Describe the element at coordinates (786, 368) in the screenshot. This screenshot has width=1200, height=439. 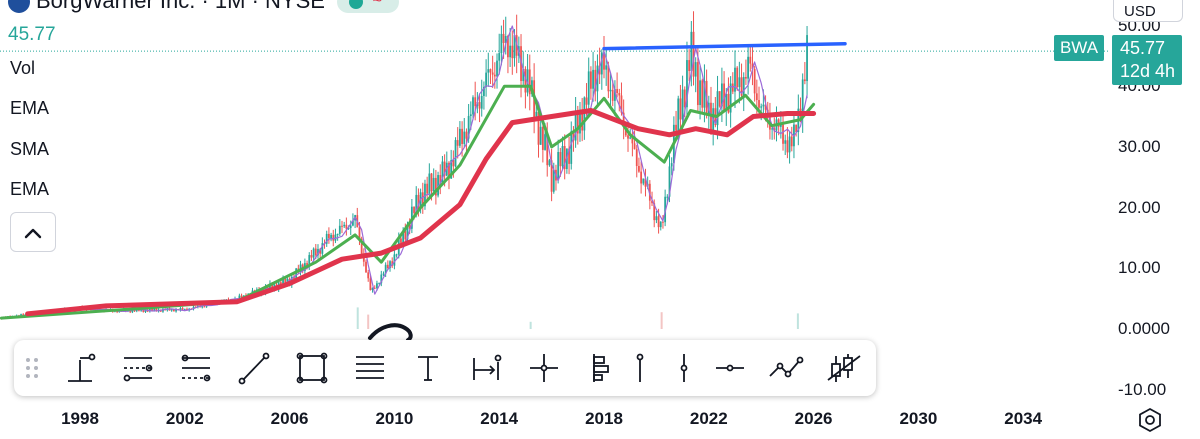
I see `path-tool-icon` at that location.